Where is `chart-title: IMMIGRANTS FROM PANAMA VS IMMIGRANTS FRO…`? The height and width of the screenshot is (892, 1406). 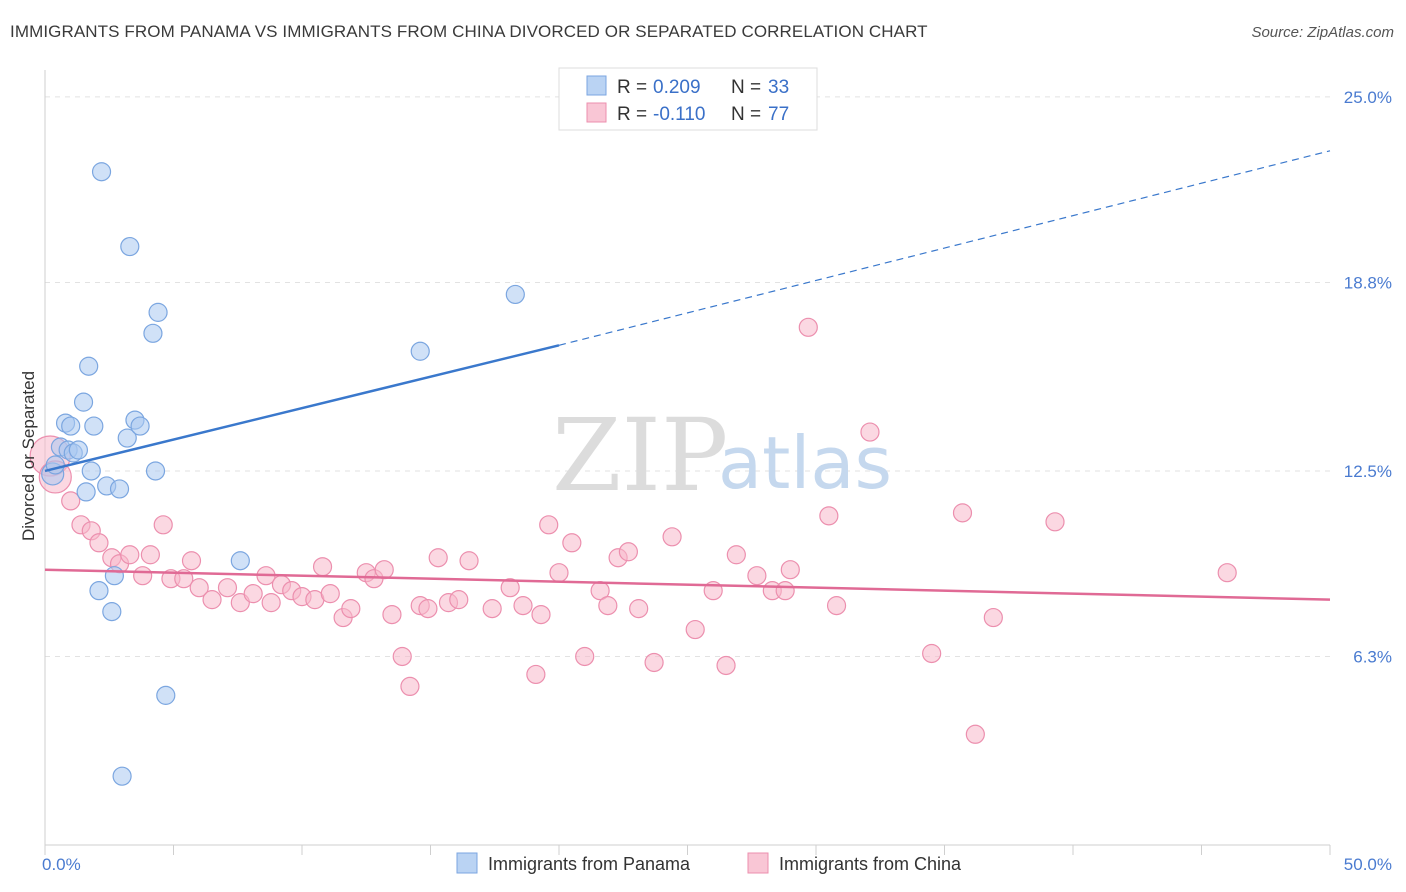 chart-title: IMMIGRANTS FROM PANAMA VS IMMIGRANTS FRO… is located at coordinates (469, 31).